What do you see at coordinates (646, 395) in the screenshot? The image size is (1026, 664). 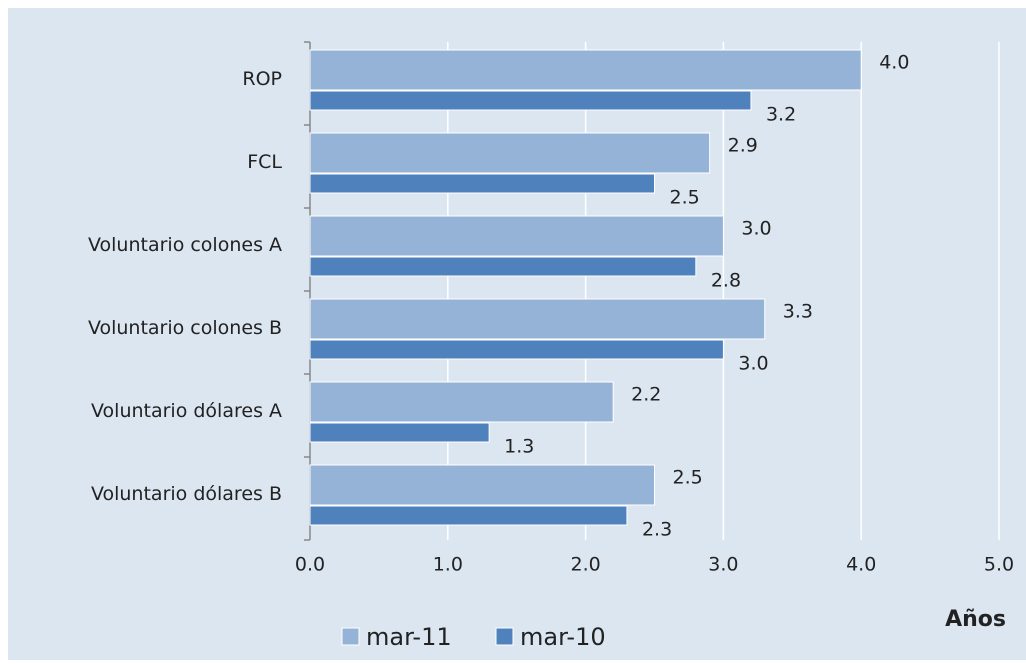 I see `data-label: 2.2` at bounding box center [646, 395].